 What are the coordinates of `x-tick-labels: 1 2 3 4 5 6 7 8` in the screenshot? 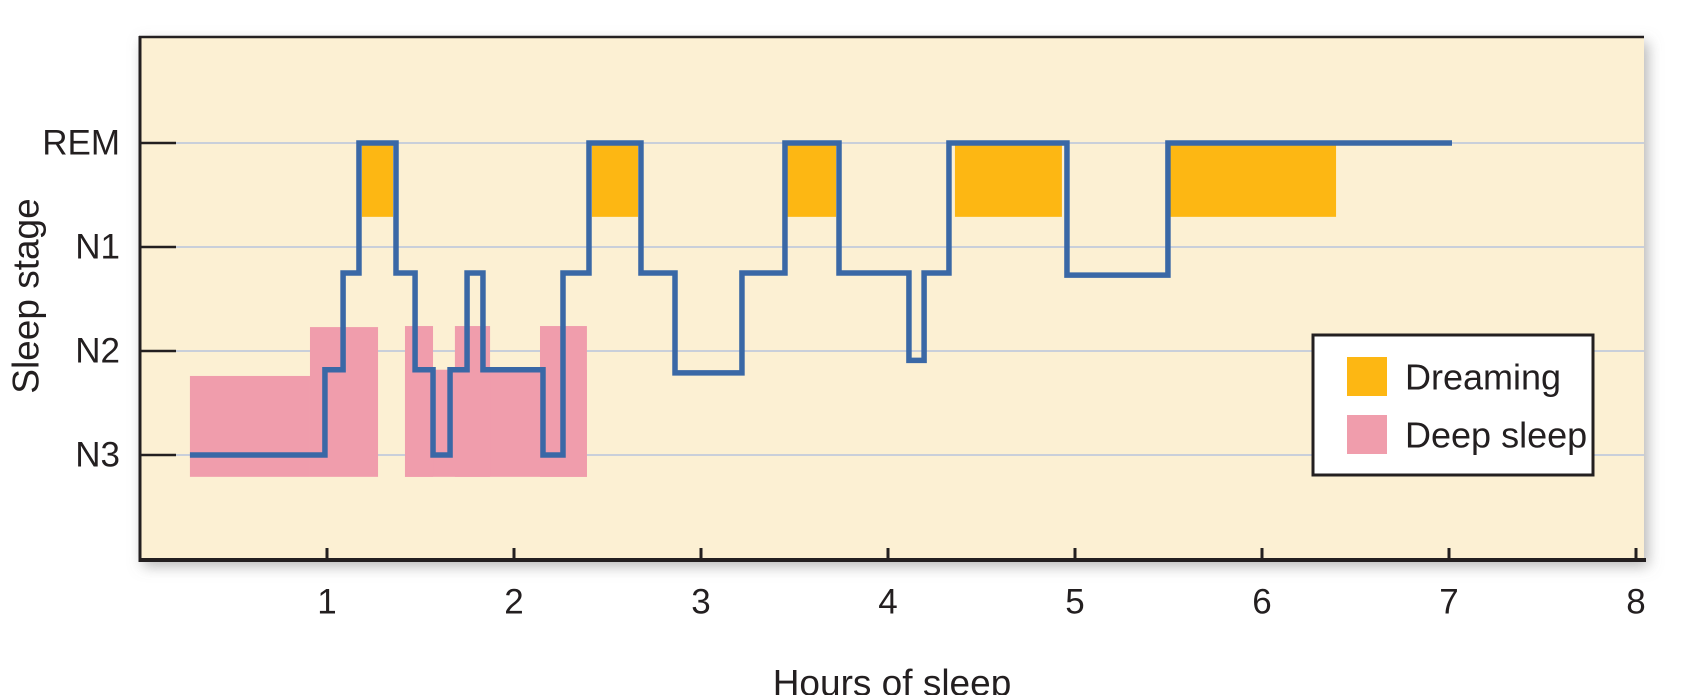 It's located at (981, 602).